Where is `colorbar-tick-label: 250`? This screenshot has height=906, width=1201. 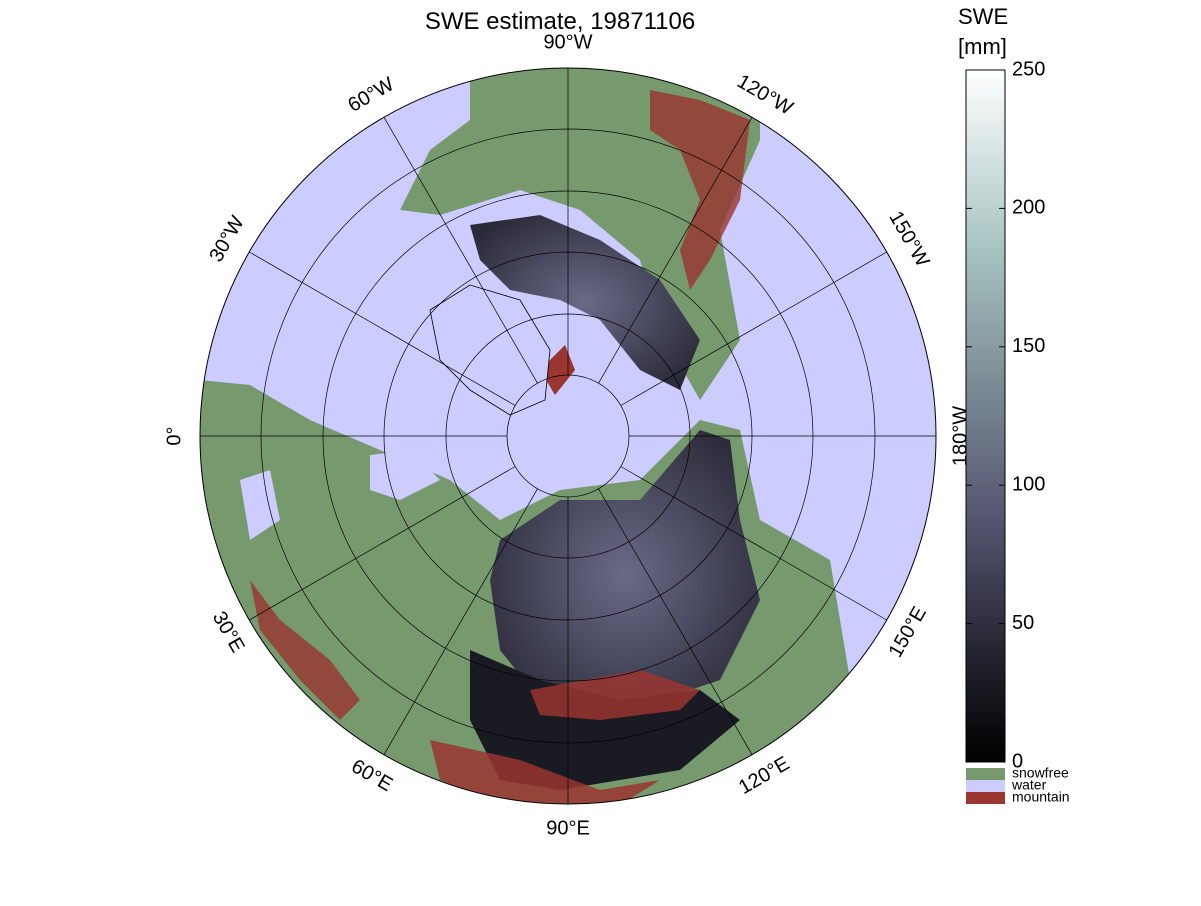
colorbar-tick-label: 250 is located at coordinates (1028, 69).